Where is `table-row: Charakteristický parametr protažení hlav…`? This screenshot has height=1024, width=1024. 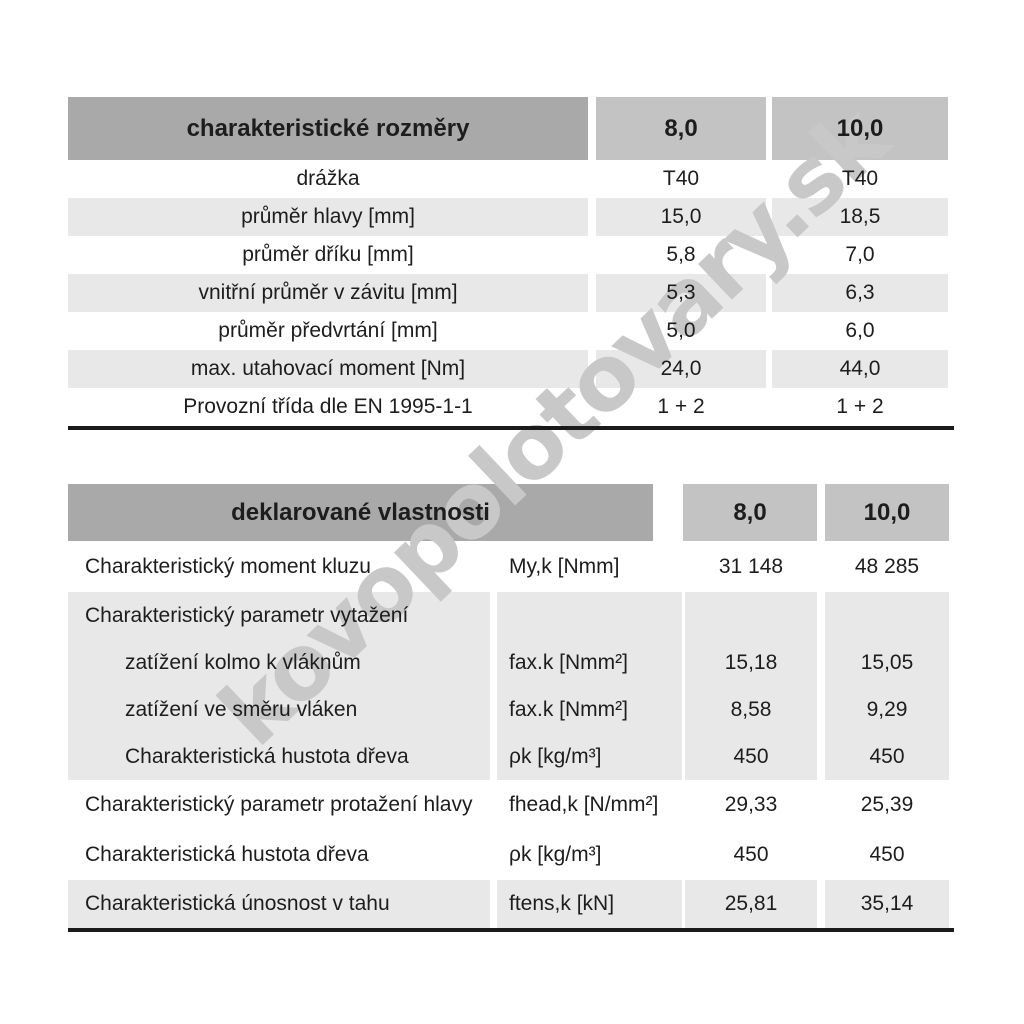 table-row: Charakteristický parametr protažení hlav… is located at coordinates (509, 805).